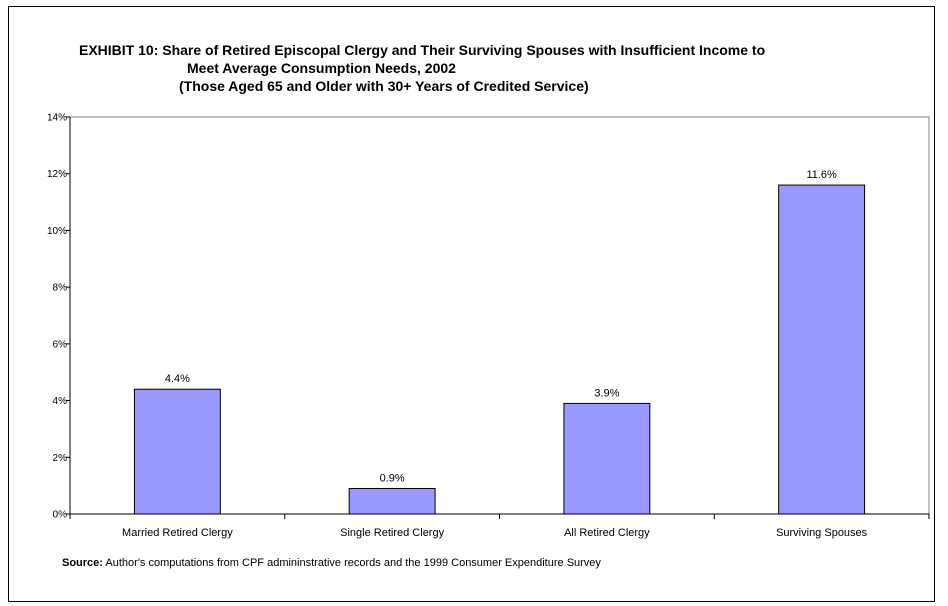  Describe the element at coordinates (822, 533) in the screenshot. I see `x-tick-label: Surviving Spouses` at that location.